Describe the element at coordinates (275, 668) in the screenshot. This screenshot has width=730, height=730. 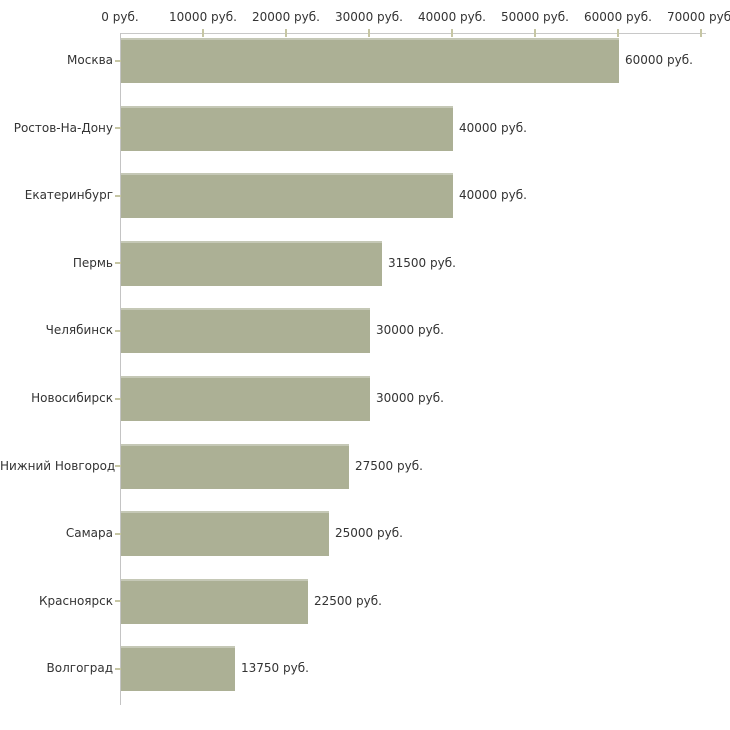
I see `value-label: 13750 руб.` at that location.